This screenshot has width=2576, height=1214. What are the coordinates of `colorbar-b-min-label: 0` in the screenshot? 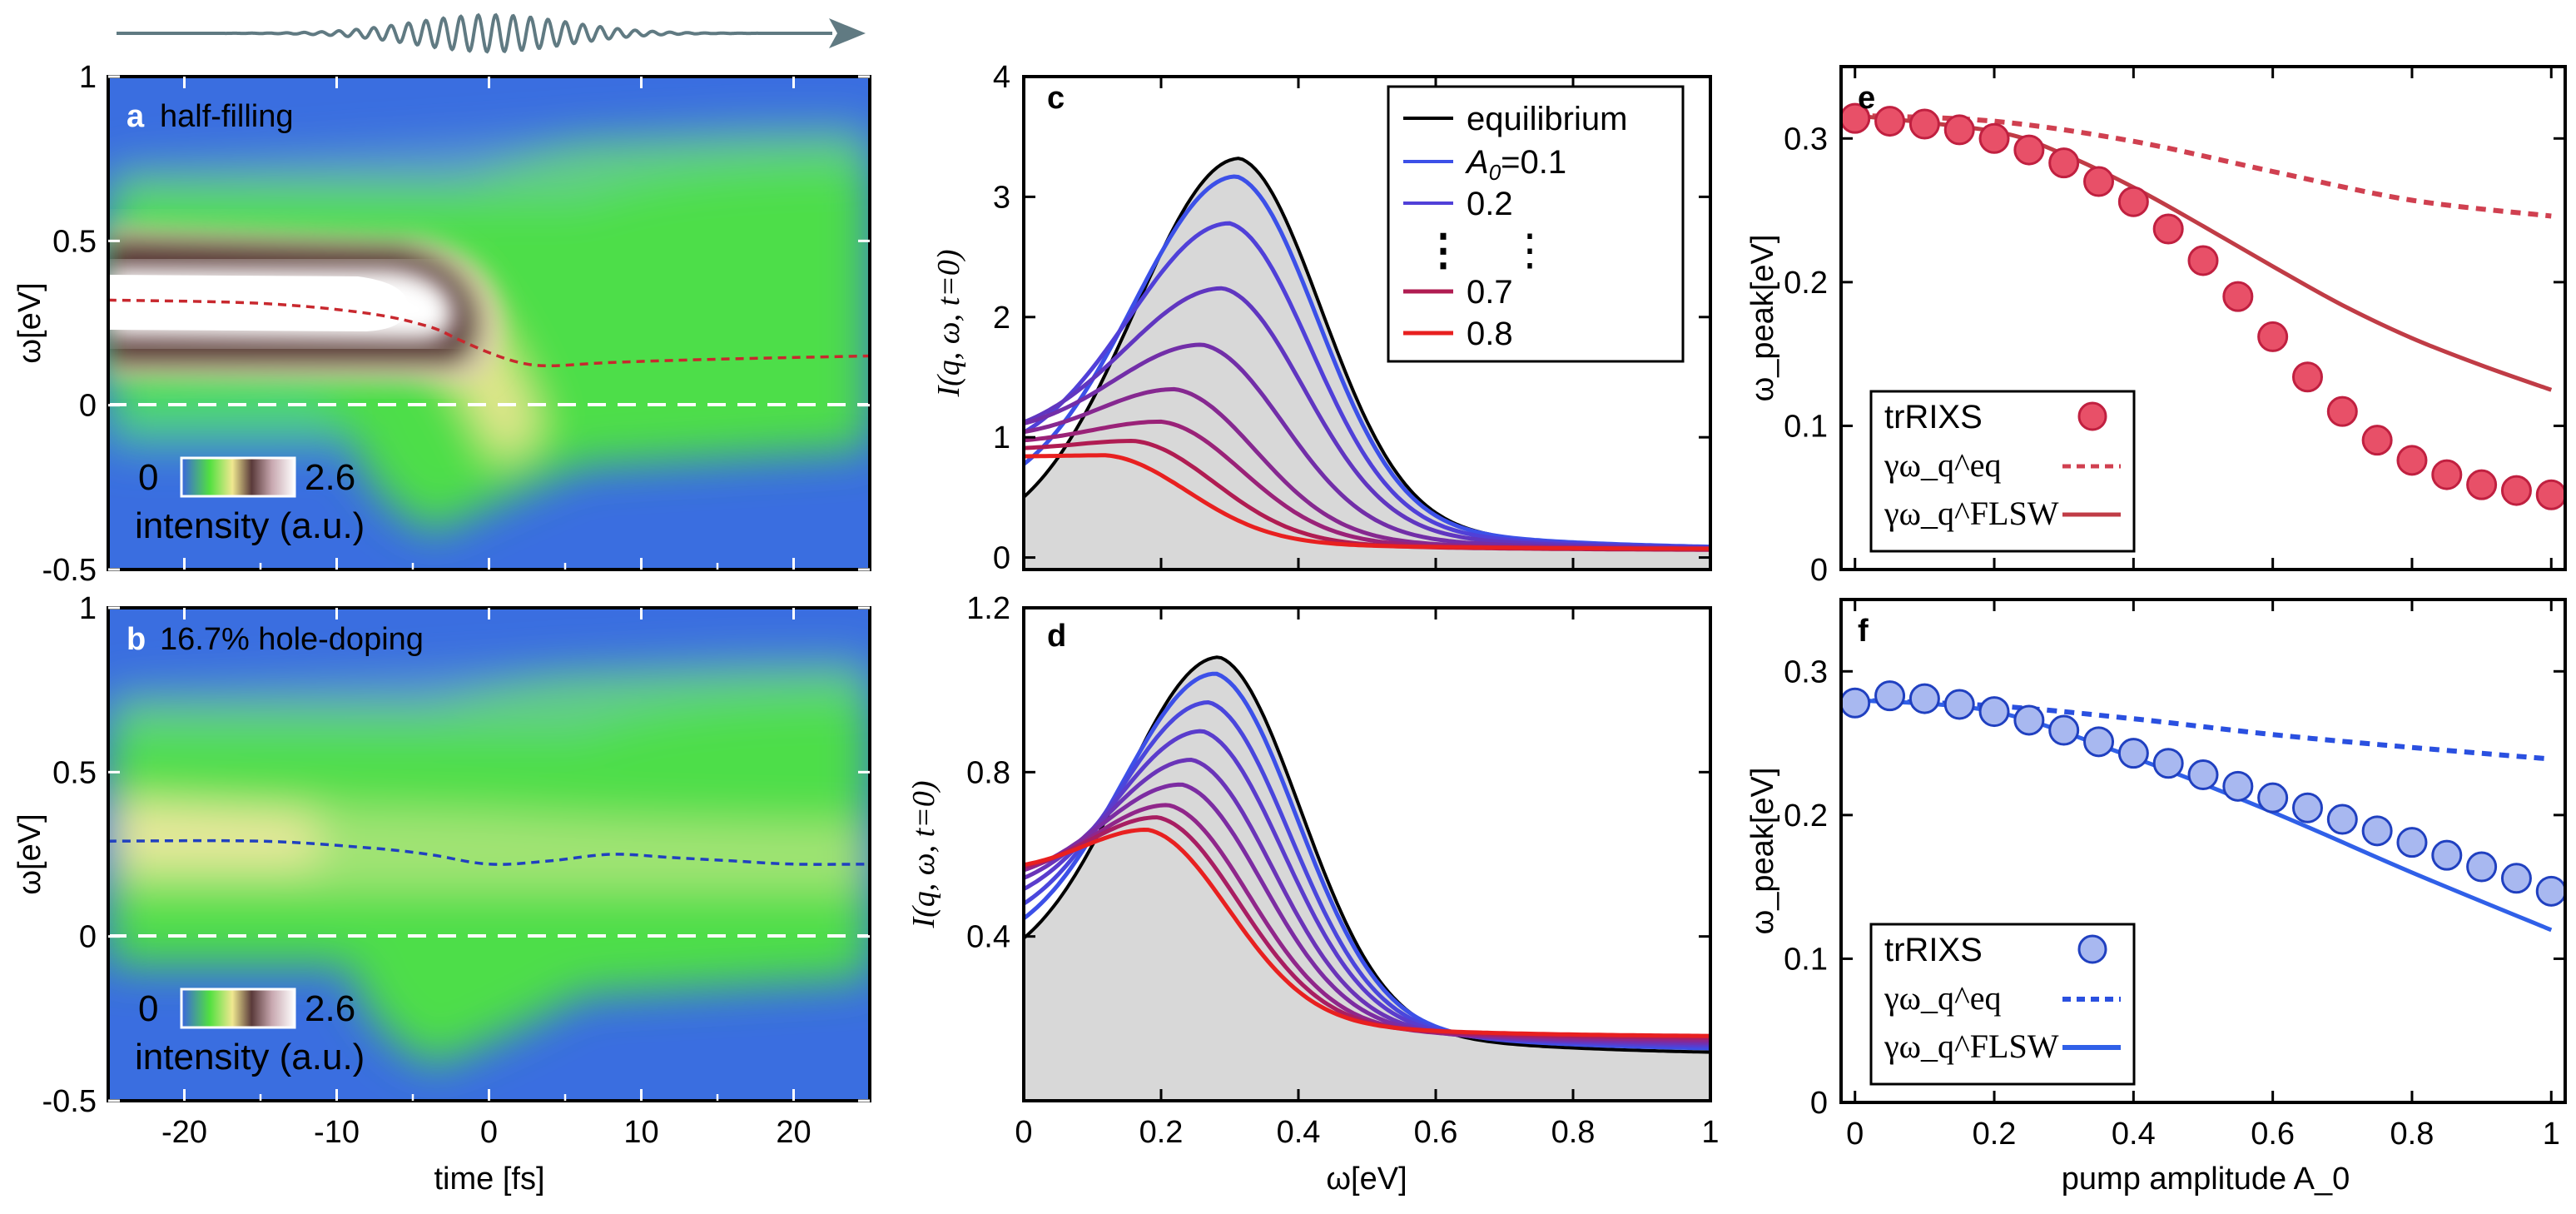 It's located at (148, 1008).